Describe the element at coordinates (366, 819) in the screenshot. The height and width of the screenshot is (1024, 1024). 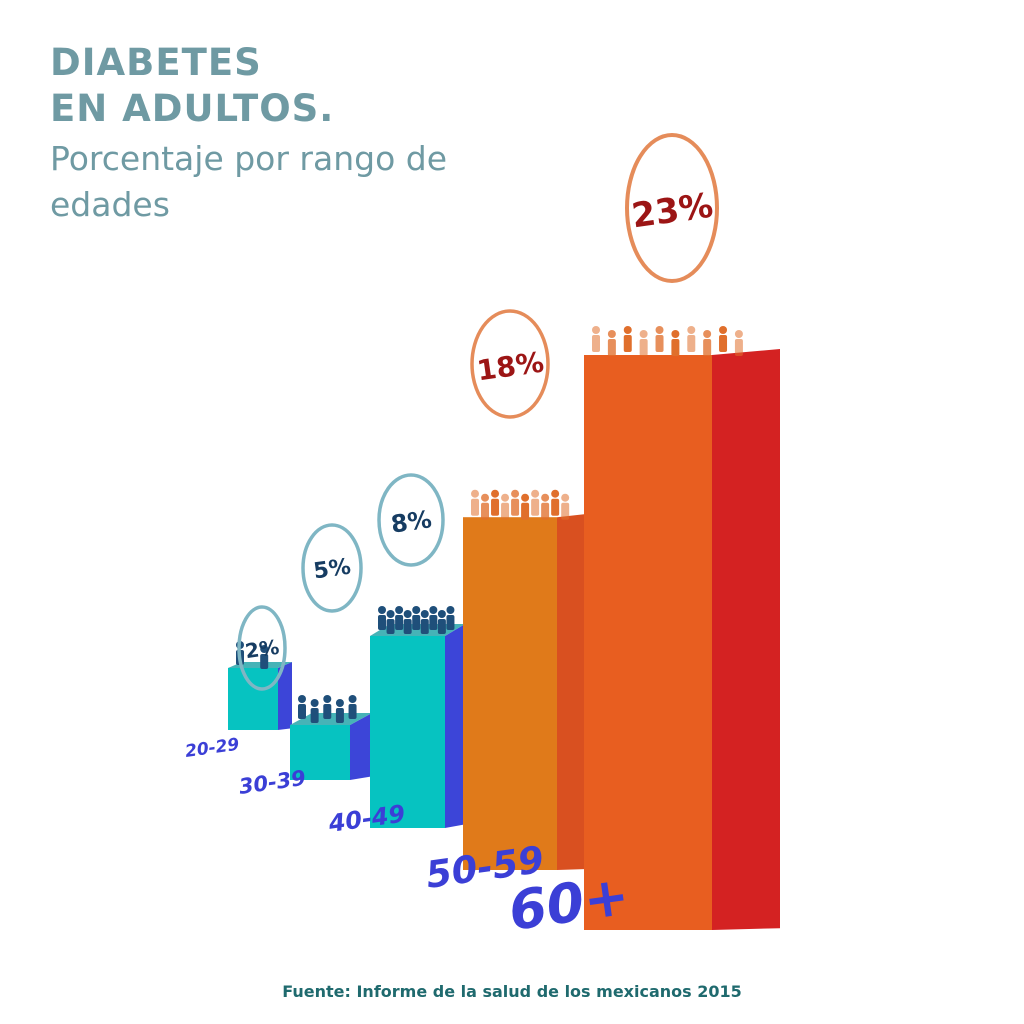
I see `category-label: 40-49` at that location.